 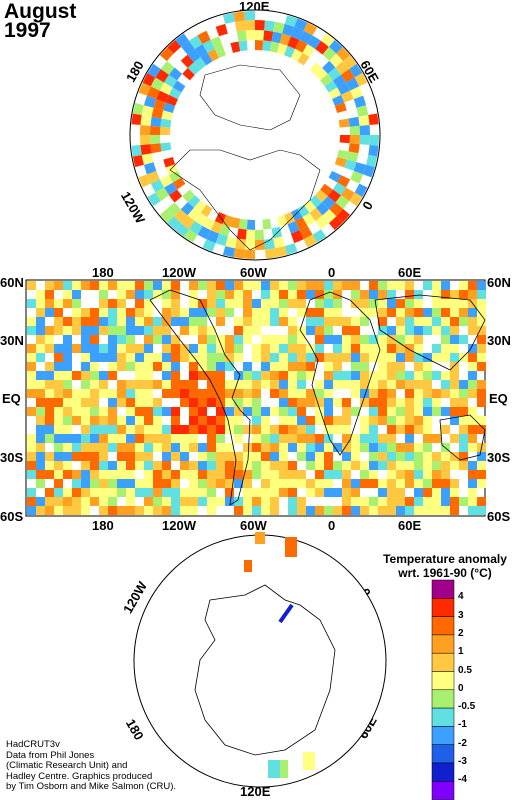 What do you see at coordinates (410, 272) in the screenshot?
I see `x-tick-top-60e: 60E` at bounding box center [410, 272].